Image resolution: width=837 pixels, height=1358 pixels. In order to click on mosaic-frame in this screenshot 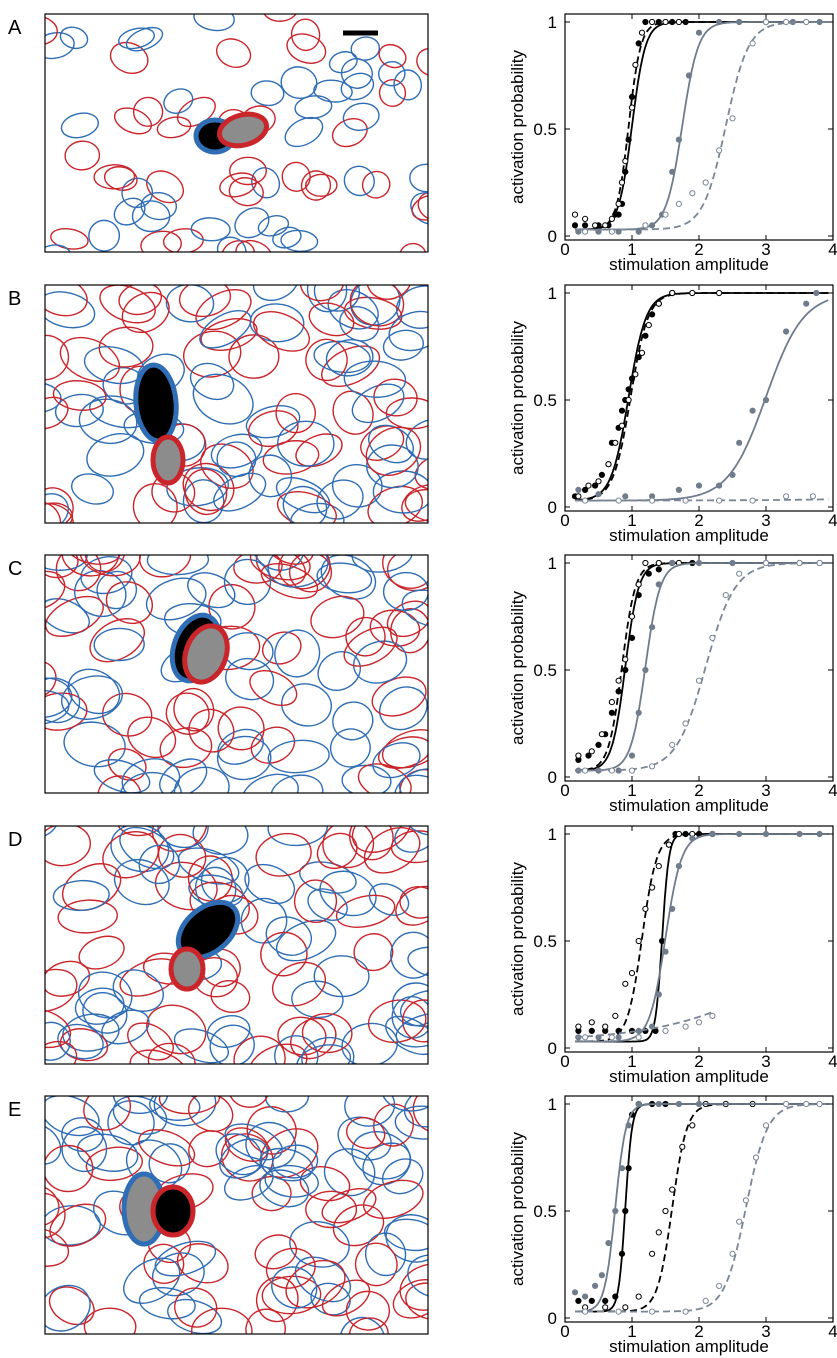, I will do `click(236, 133)`.